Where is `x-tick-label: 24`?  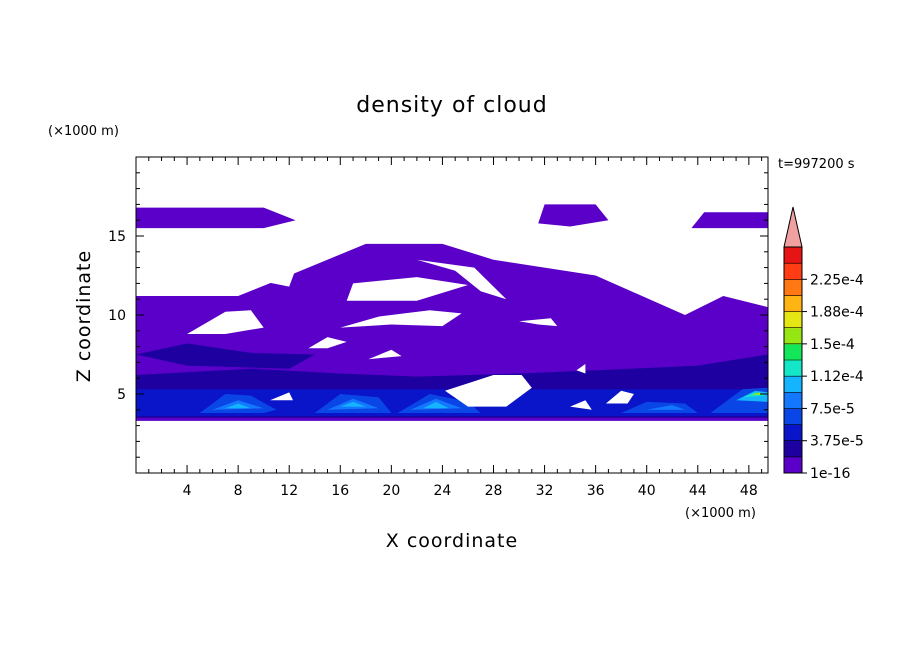
x-tick-label: 24 is located at coordinates (443, 491).